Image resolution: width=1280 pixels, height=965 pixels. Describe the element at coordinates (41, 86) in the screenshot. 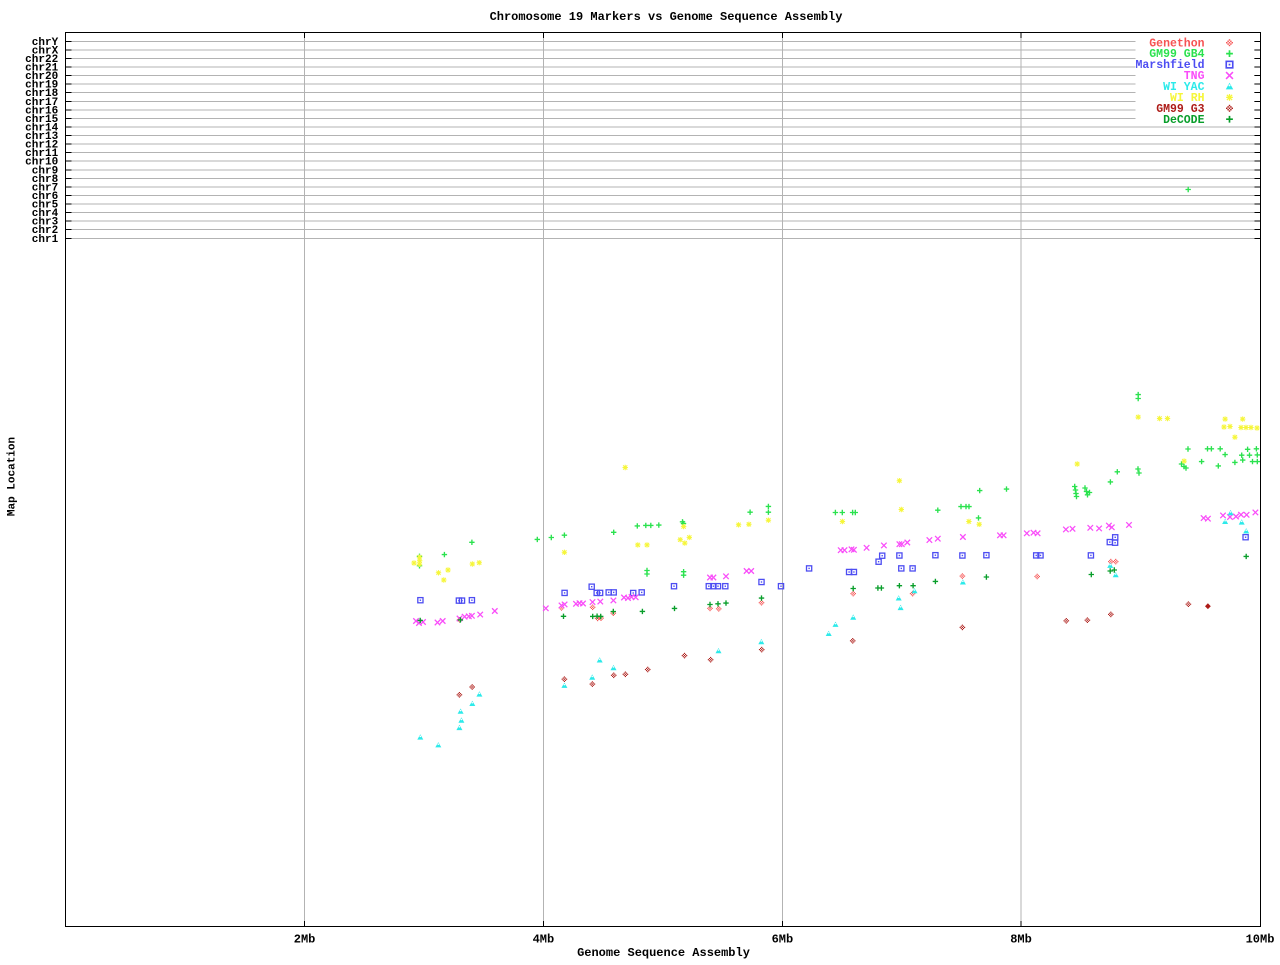

I see `svg-text: chr19` at that location.